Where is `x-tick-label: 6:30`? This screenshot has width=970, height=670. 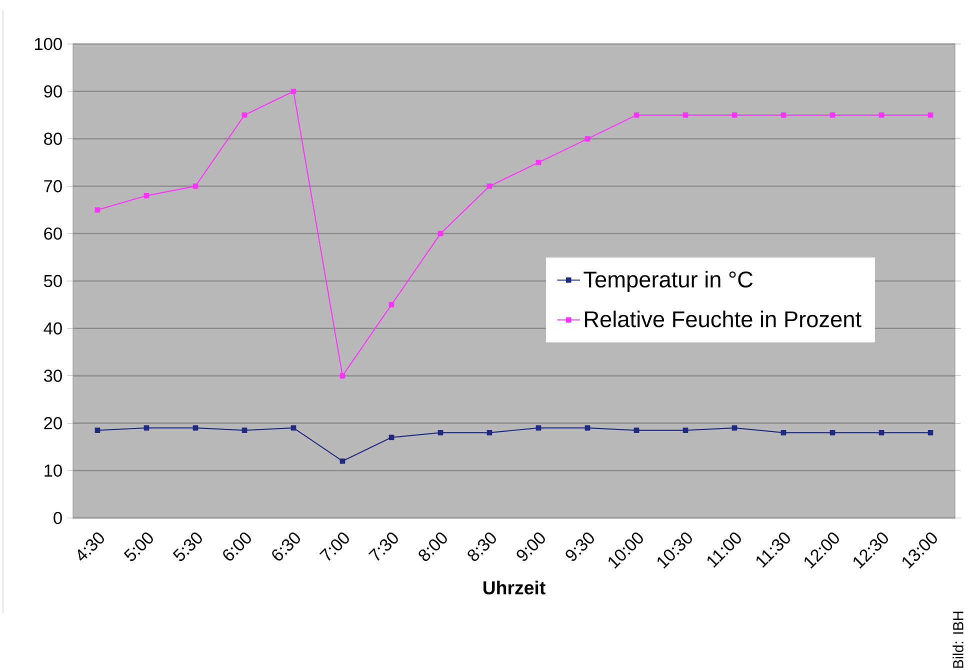
x-tick-label: 6:30 is located at coordinates (286, 546).